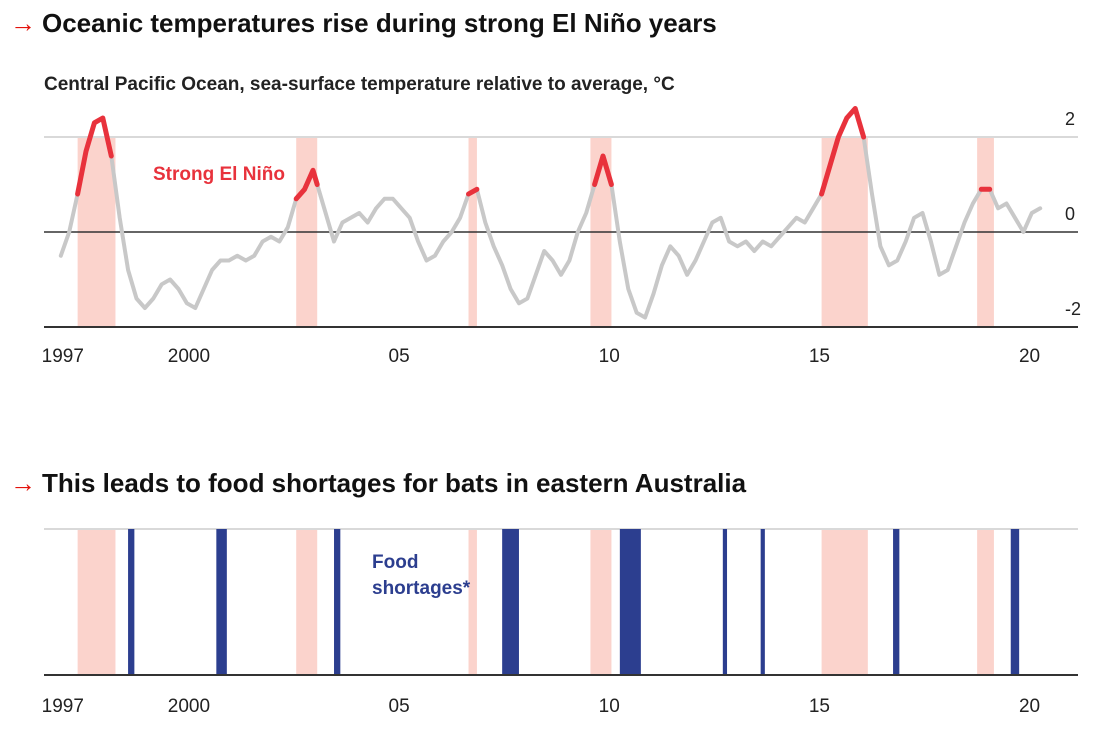  What do you see at coordinates (421, 588) in the screenshot?
I see `food-shortages-annotation-line-2: shortages*` at bounding box center [421, 588].